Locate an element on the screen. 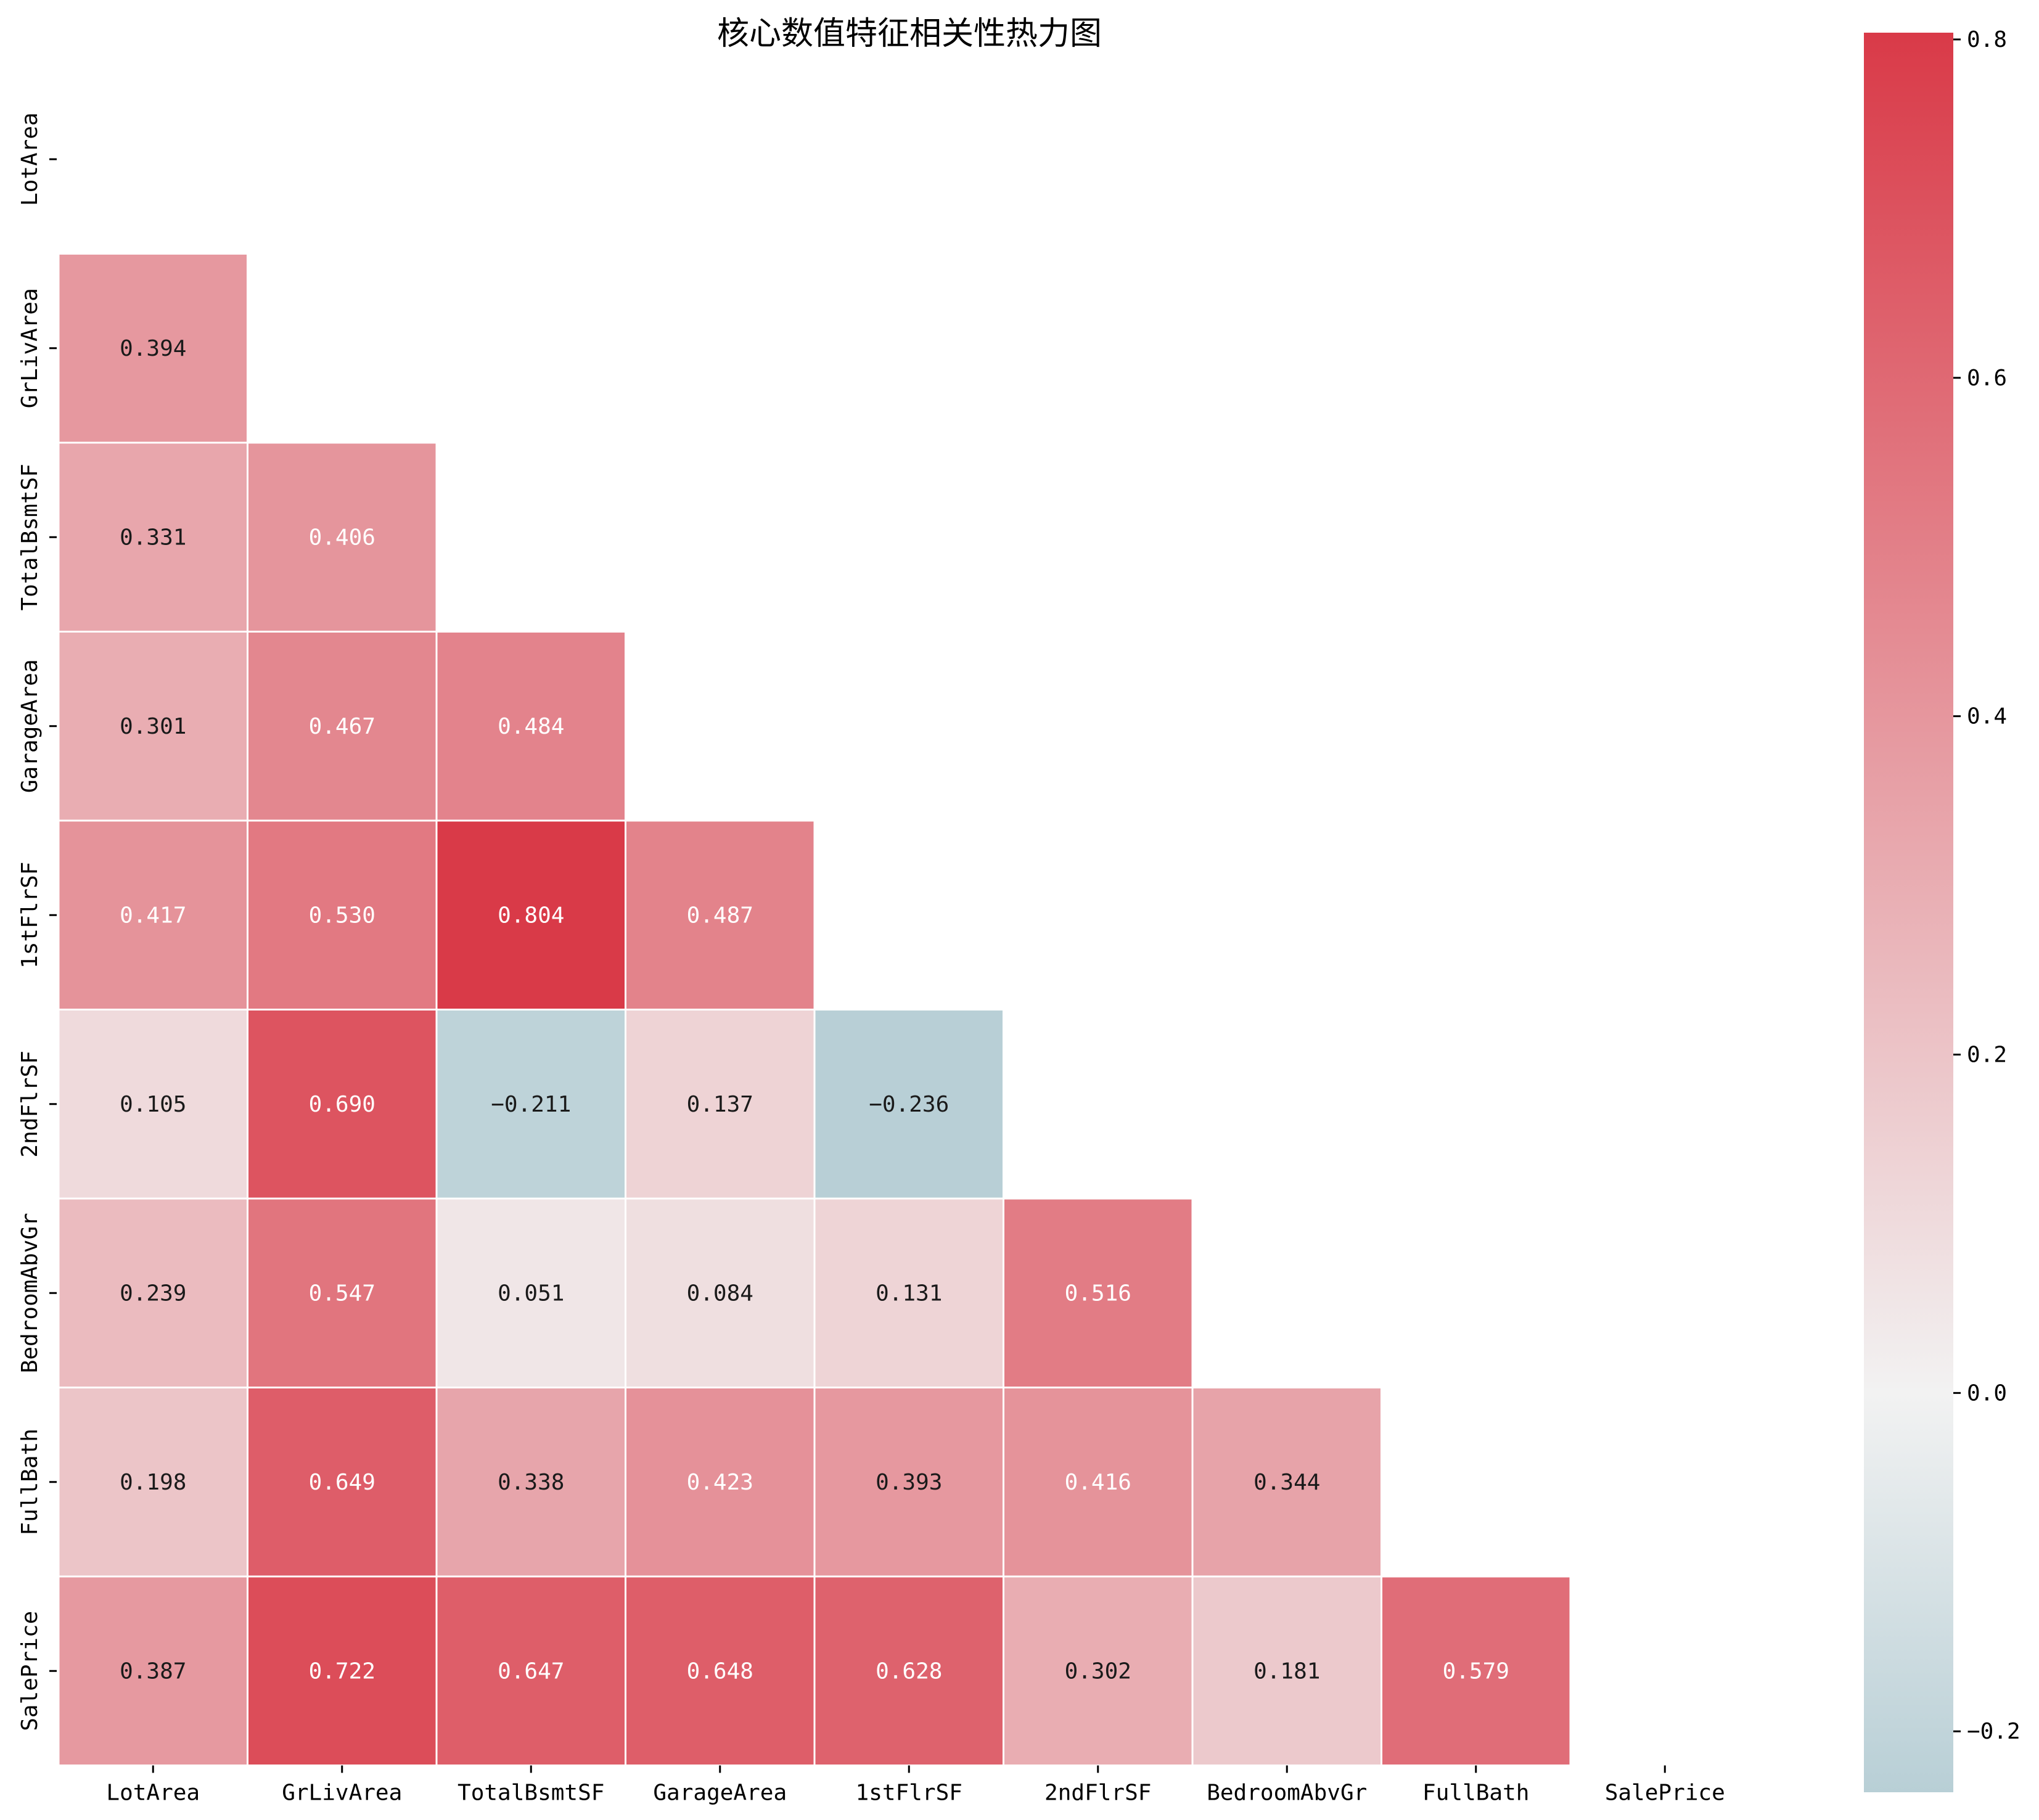 This screenshot has height=1820, width=2039. heatmap-cell-label: −0.236 is located at coordinates (909, 1104).